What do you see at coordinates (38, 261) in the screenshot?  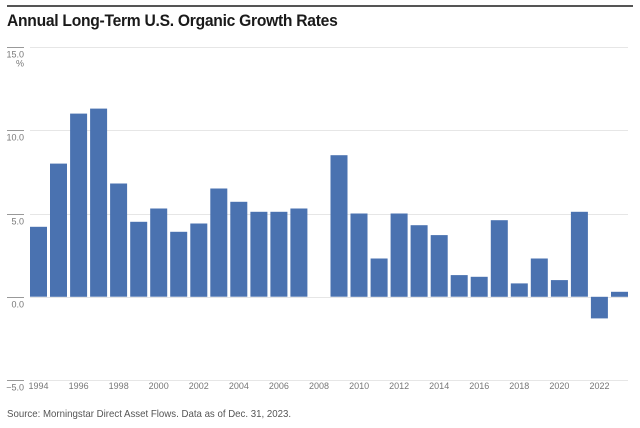 I see `bar-1994` at bounding box center [38, 261].